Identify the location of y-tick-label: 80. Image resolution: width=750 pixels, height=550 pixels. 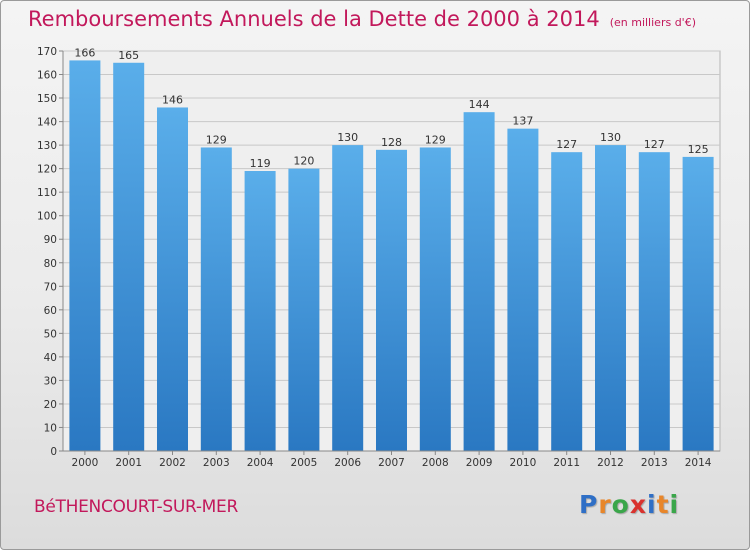
(50, 264).